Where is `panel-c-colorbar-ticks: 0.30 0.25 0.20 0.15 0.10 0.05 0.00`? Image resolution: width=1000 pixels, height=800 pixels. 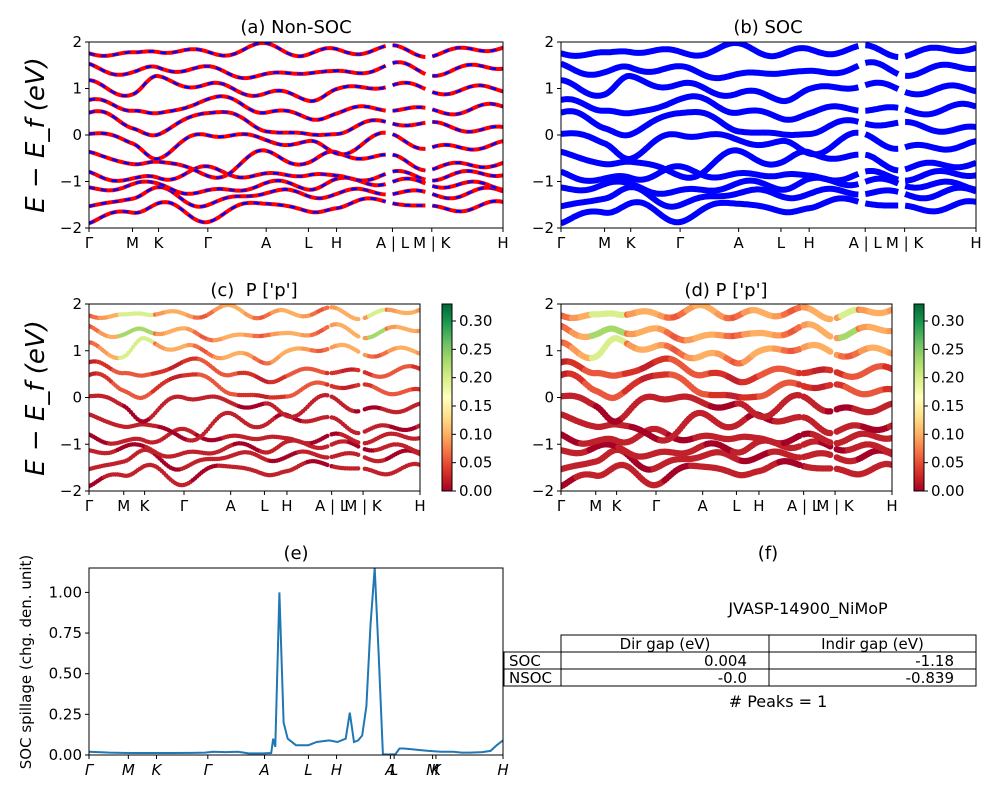 panel-c-colorbar-ticks: 0.30 0.25 0.20 0.15 0.10 0.05 0.00 is located at coordinates (472, 406).